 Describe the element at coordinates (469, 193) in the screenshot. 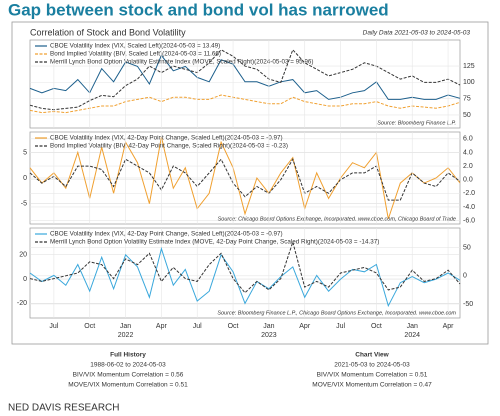

I see `y2-tick-label: -2.0` at that location.